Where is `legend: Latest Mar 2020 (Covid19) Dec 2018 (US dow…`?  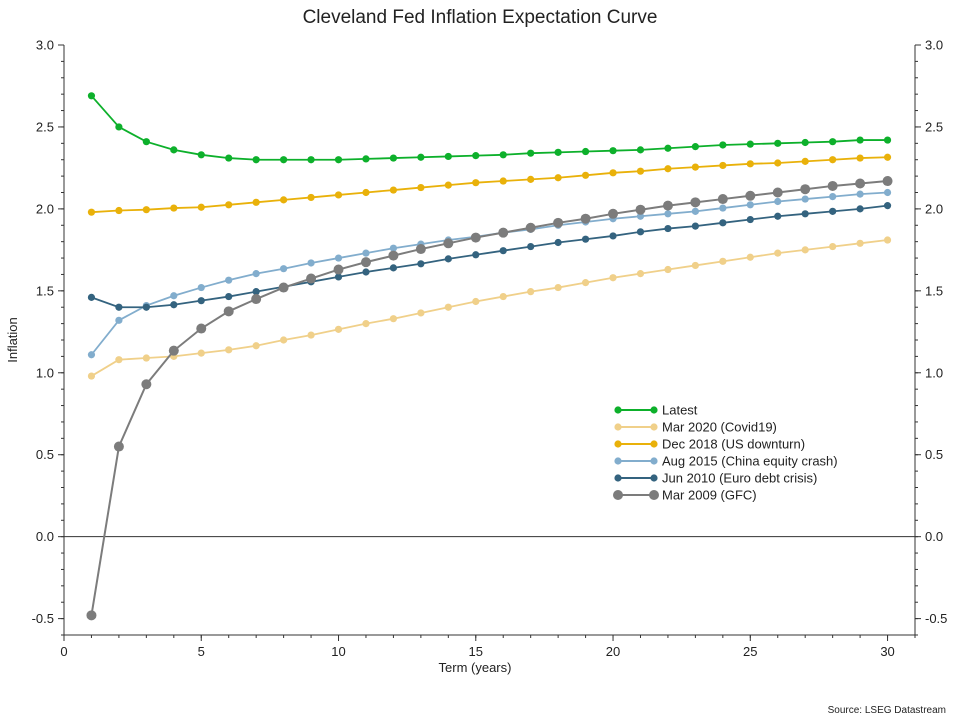 legend: Latest Mar 2020 (Covid19) Dec 2018 (US dow… is located at coordinates (725, 453).